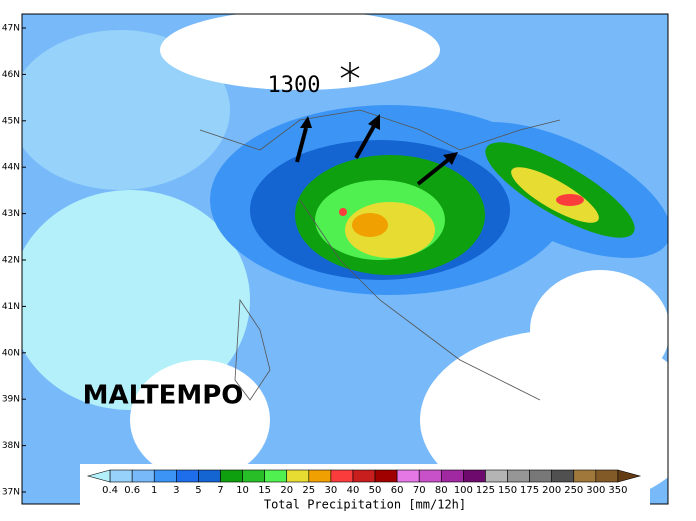  Describe the element at coordinates (617, 490) in the screenshot. I see `colorbar-label: 350` at that location.